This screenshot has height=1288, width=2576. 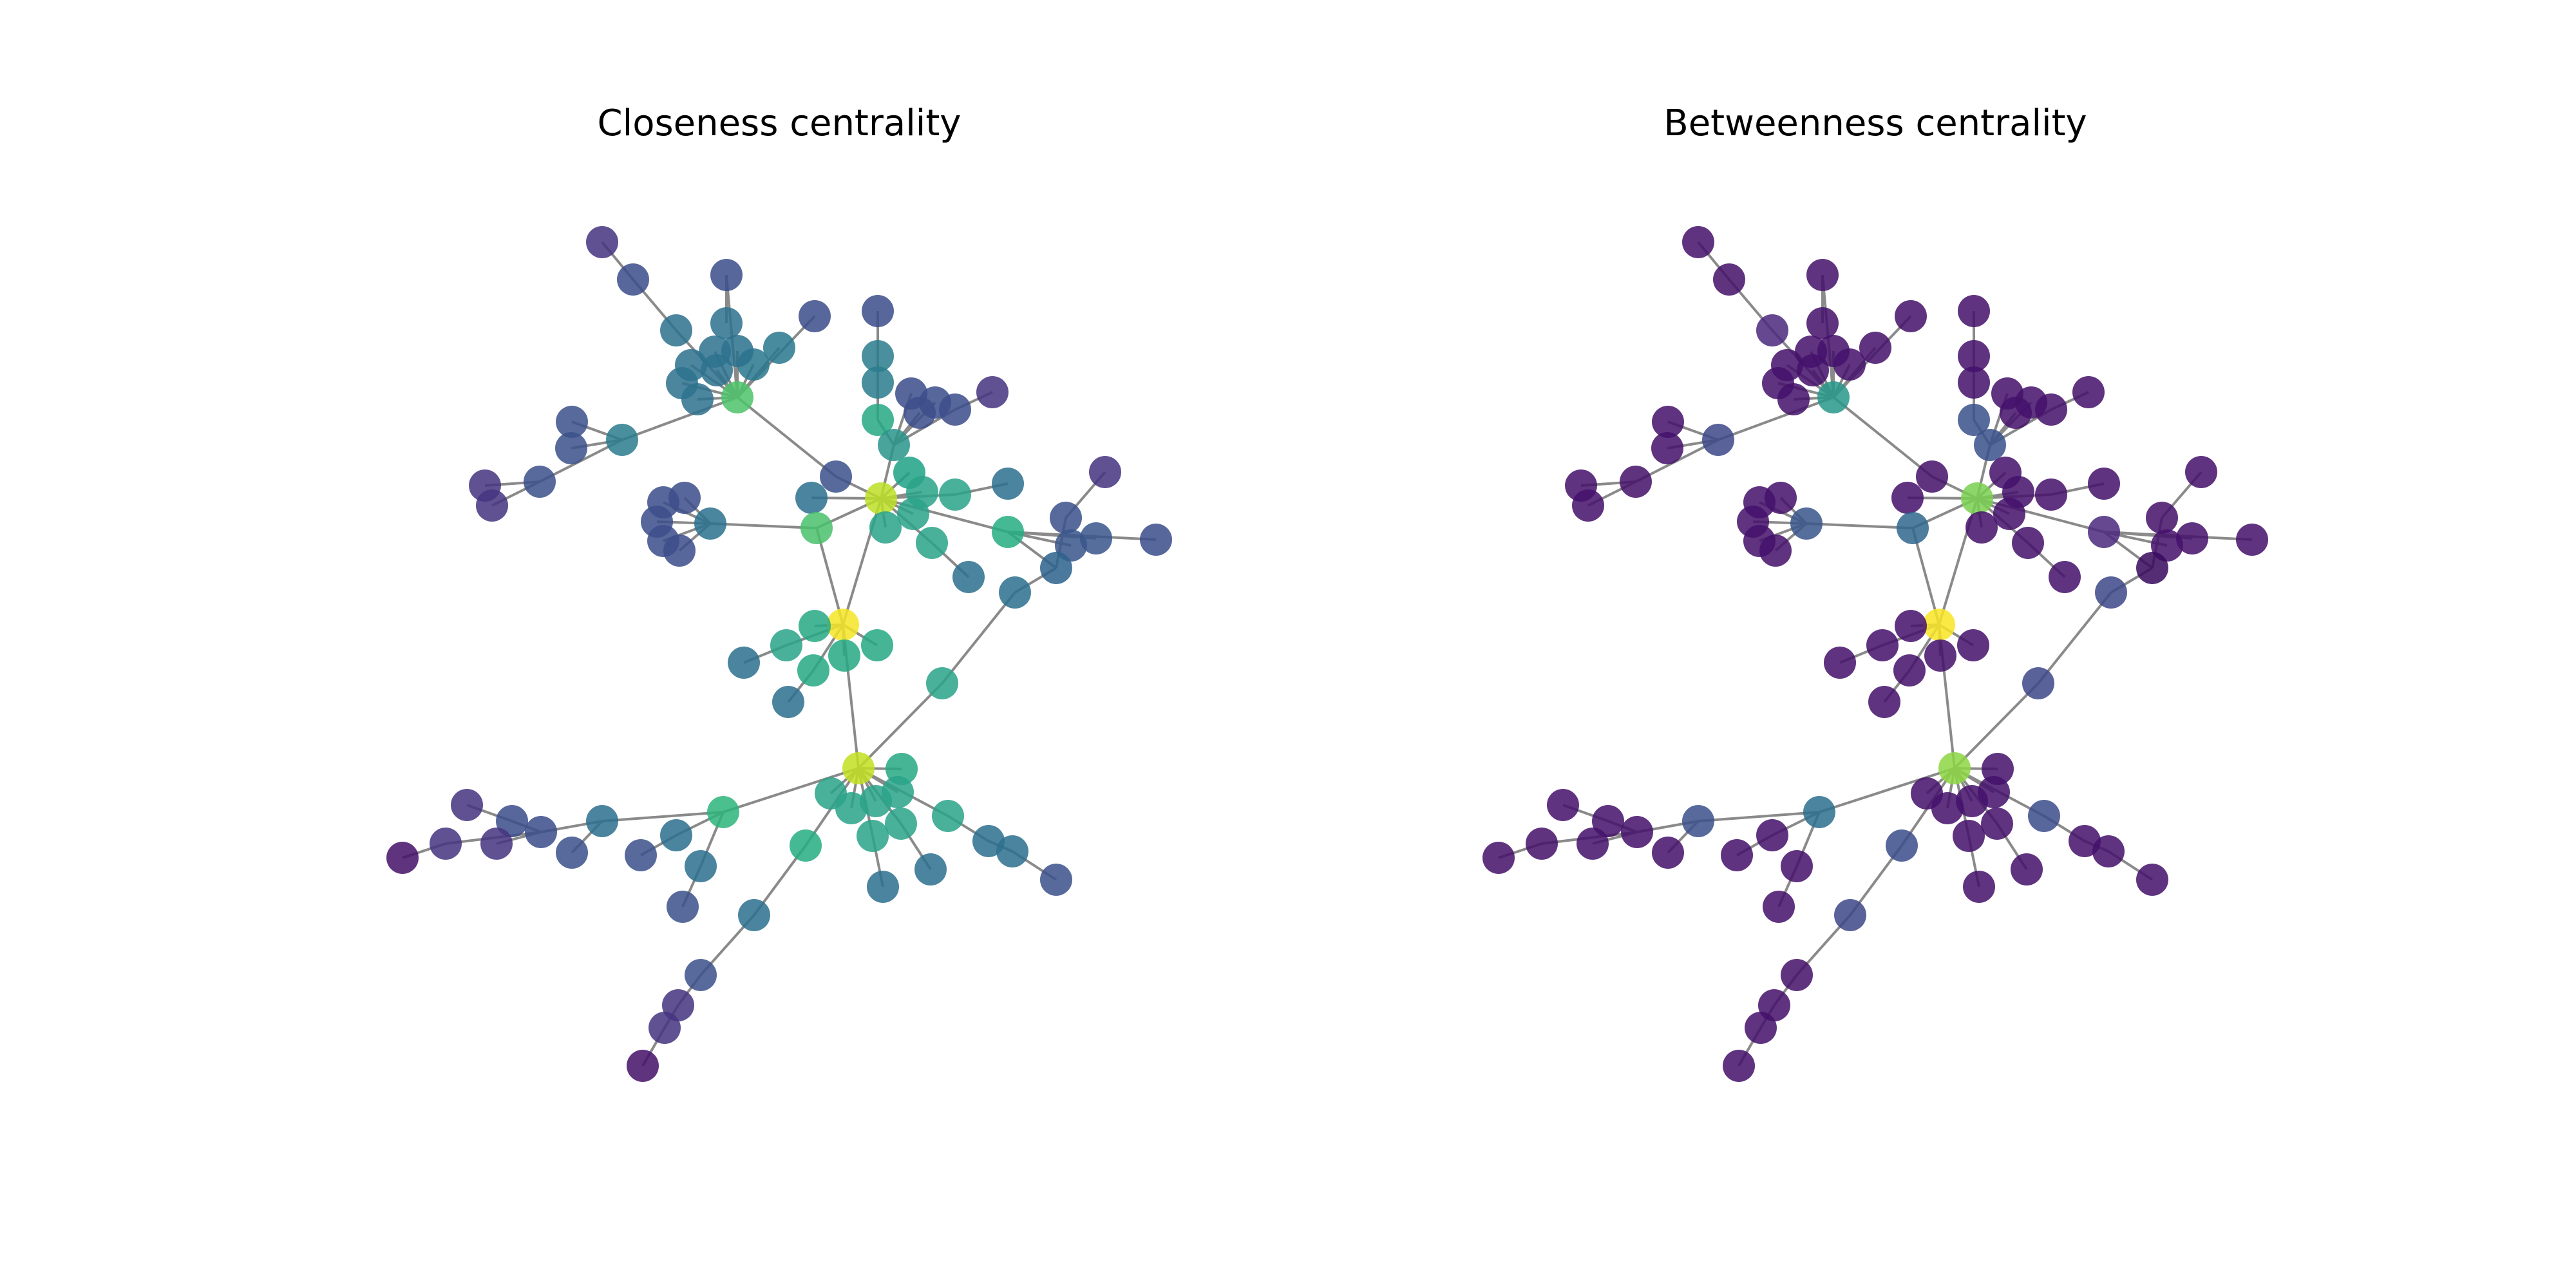 I want to click on panel-title-betweenness: Betweenness centrality, so click(x=1875, y=123).